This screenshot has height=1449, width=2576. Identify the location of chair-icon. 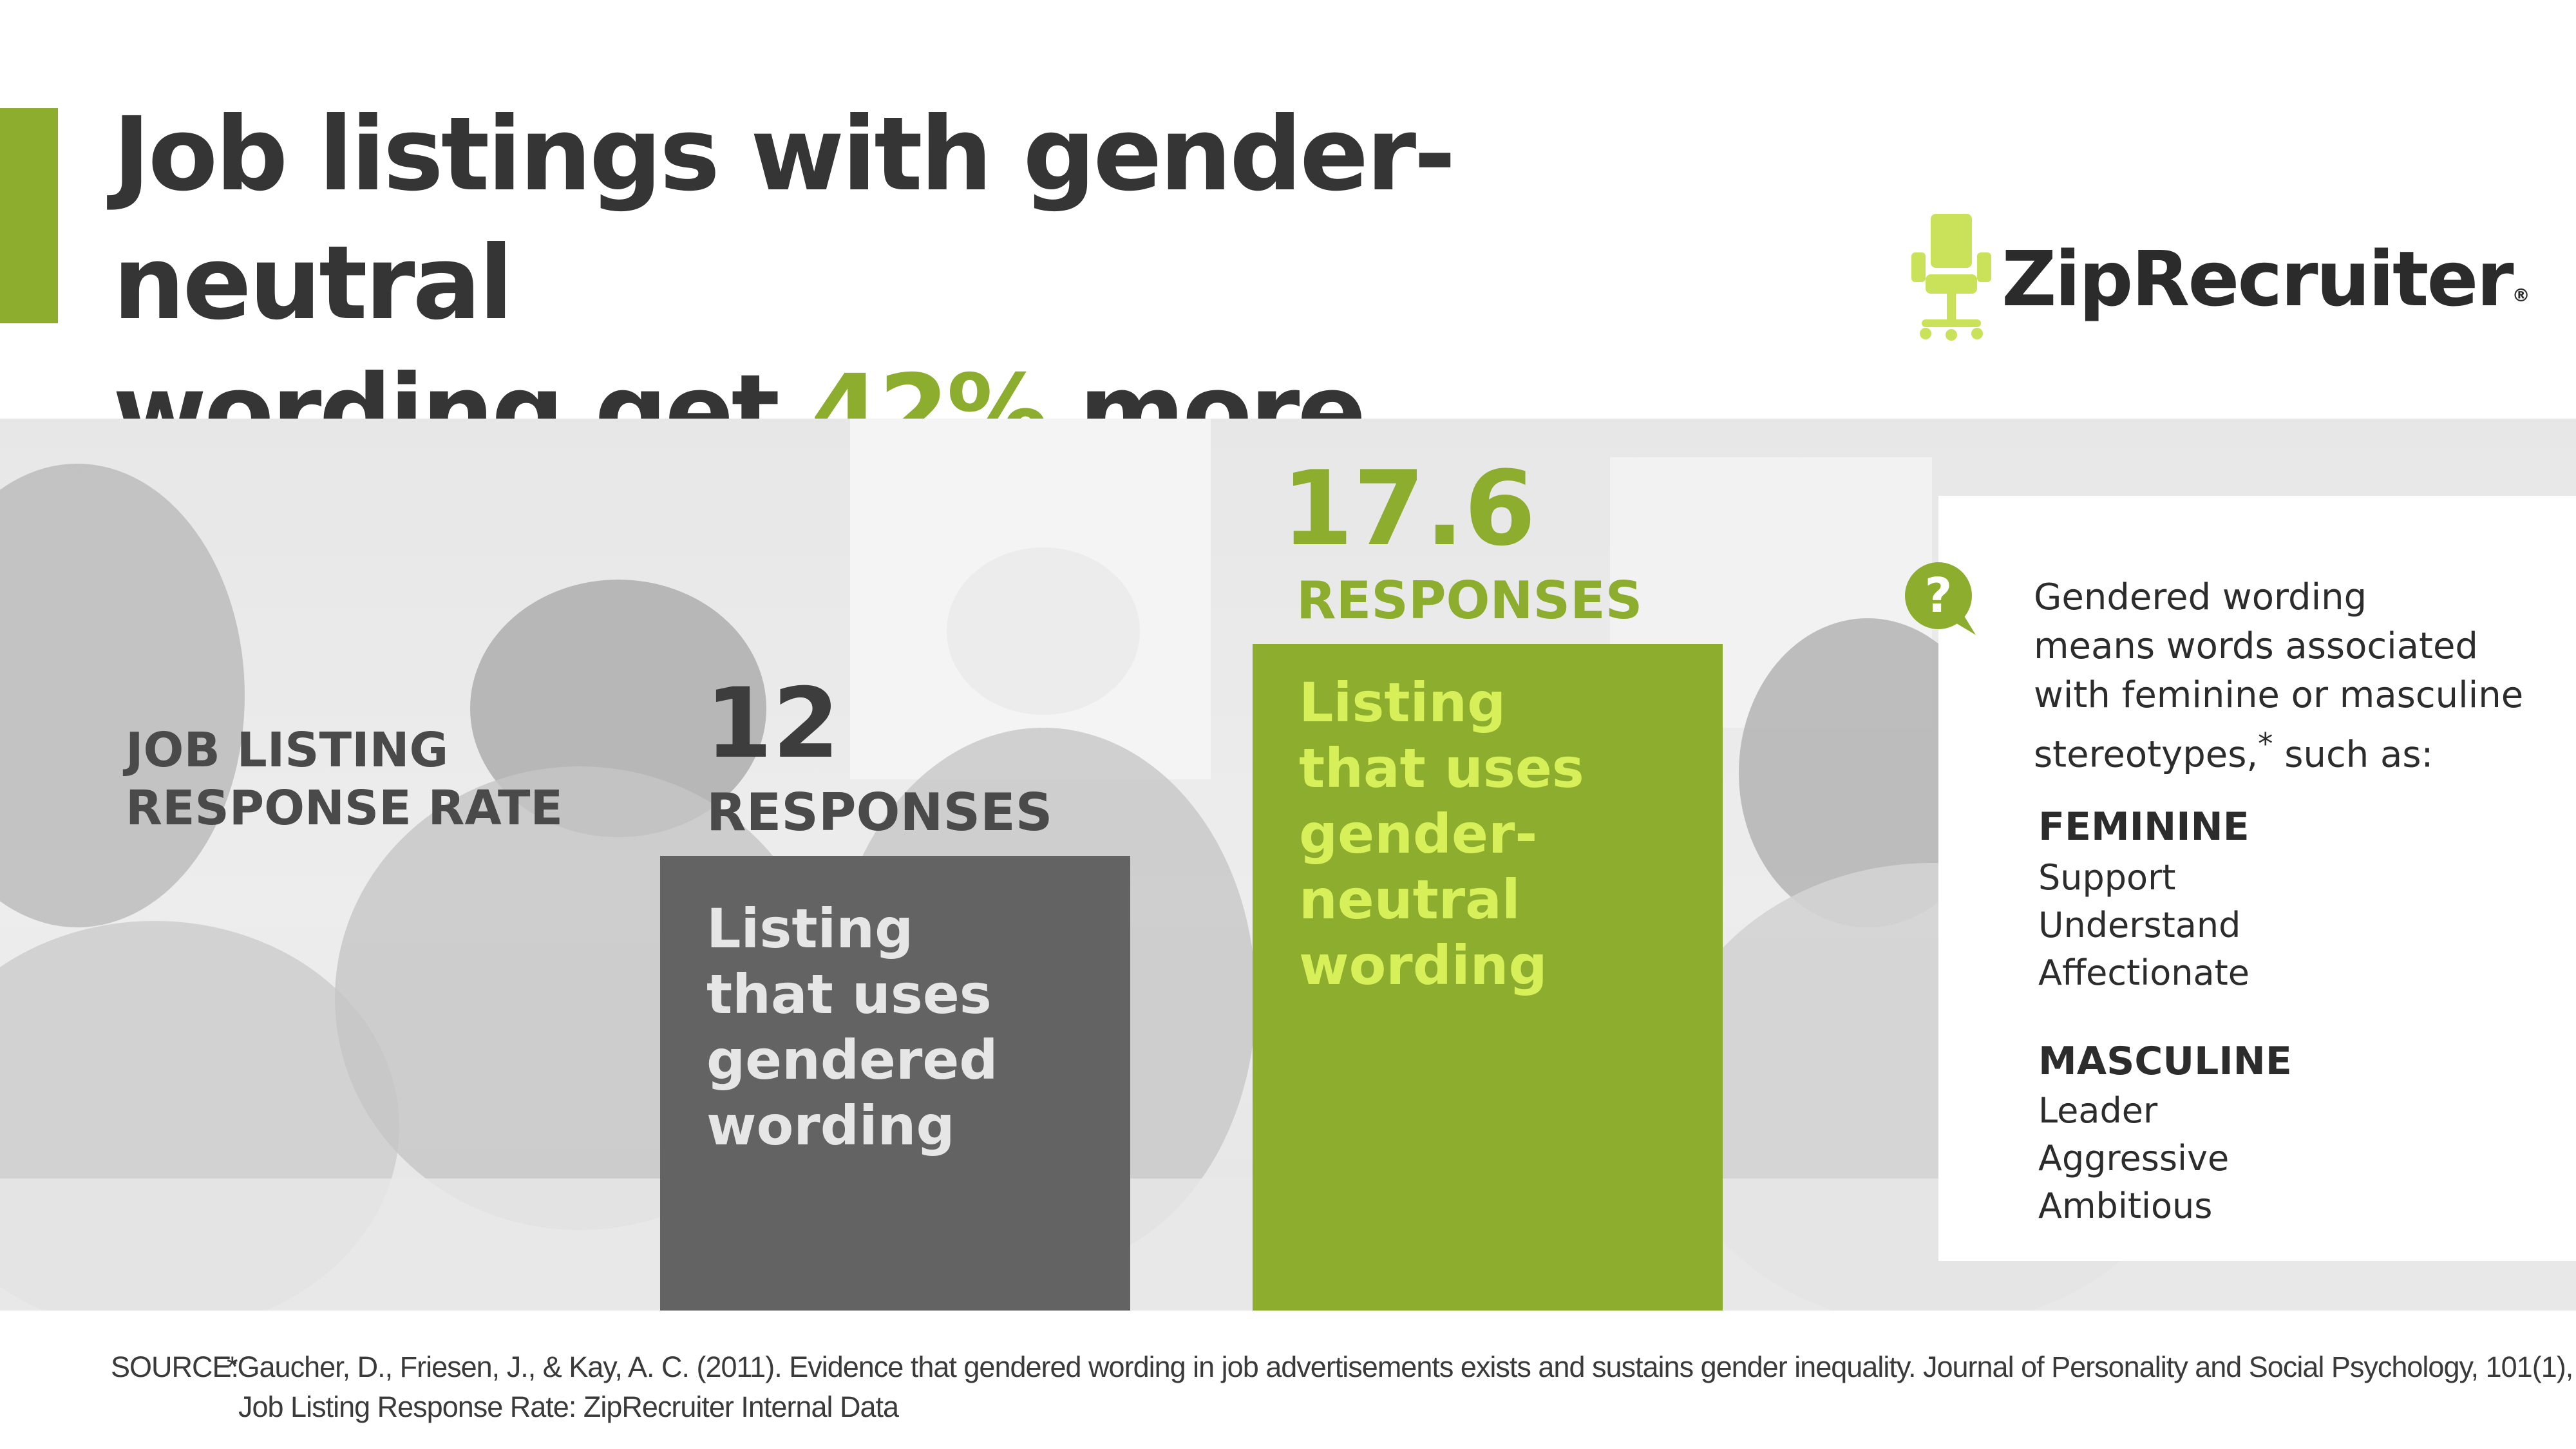
(1951, 277).